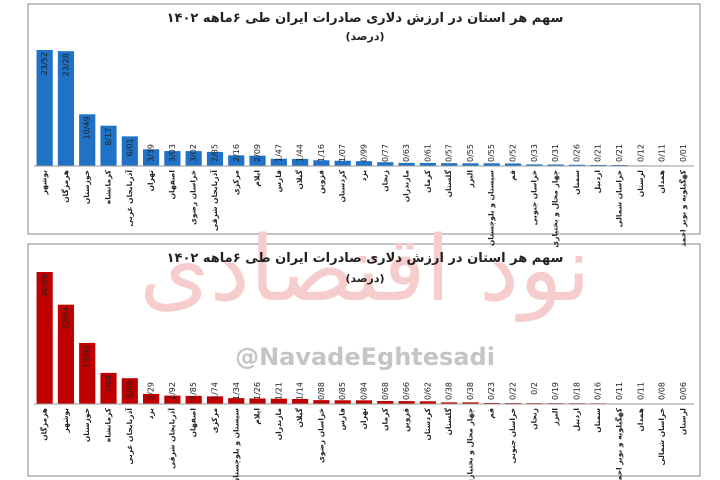 Image resolution: width=720 pixels, height=480 pixels. Describe the element at coordinates (342, 153) in the screenshot. I see `value-label: 1/07` at that location.